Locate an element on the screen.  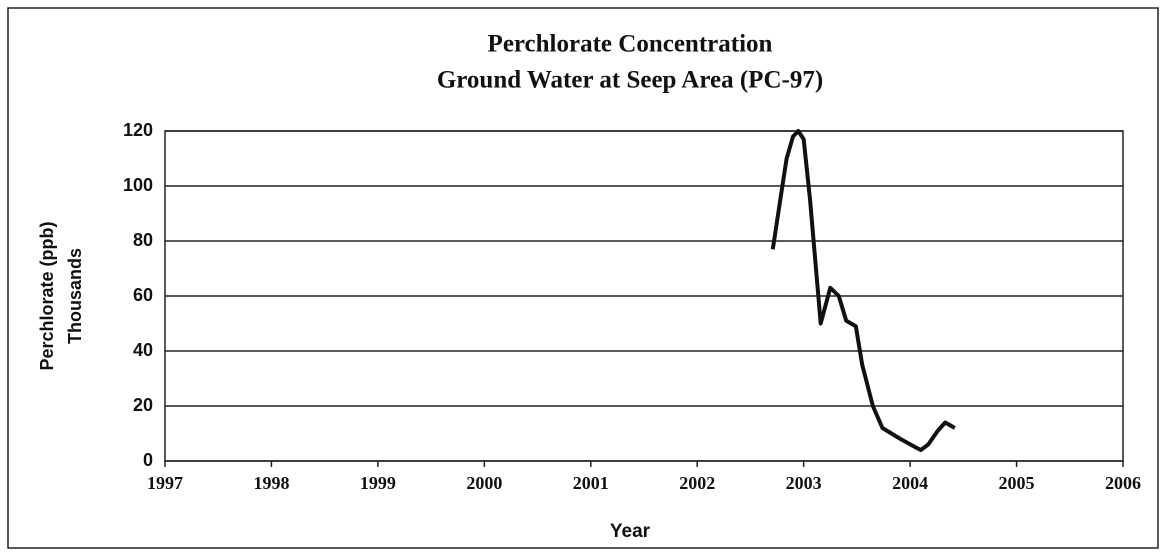
y-tick-label: 100 is located at coordinates (138, 185).